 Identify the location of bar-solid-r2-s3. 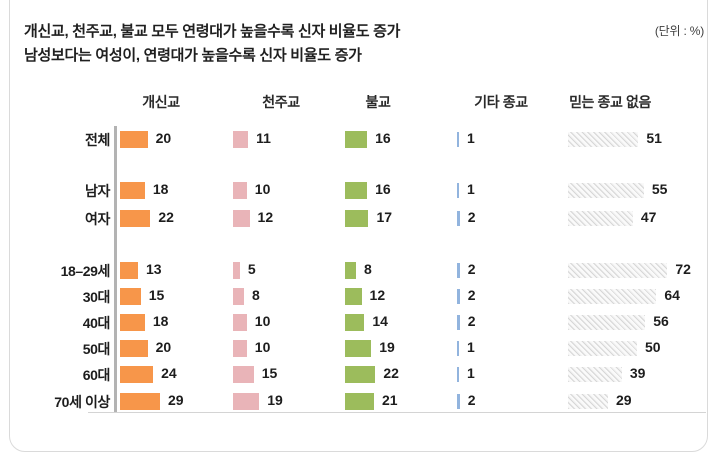
(356, 190).